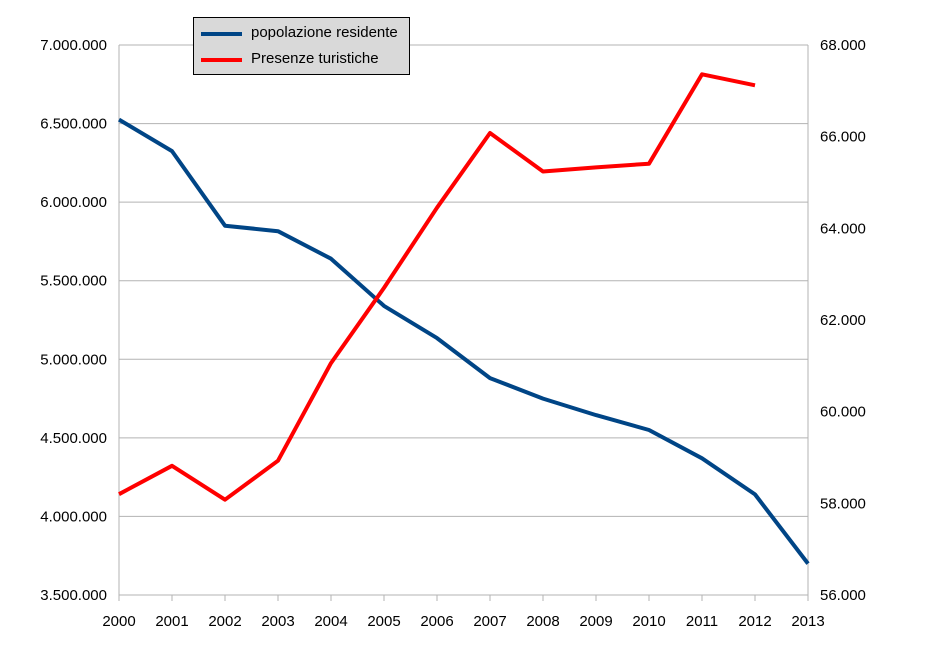 The height and width of the screenshot is (655, 929). Describe the element at coordinates (843, 228) in the screenshot. I see `right-tick-label: 64.000` at that location.